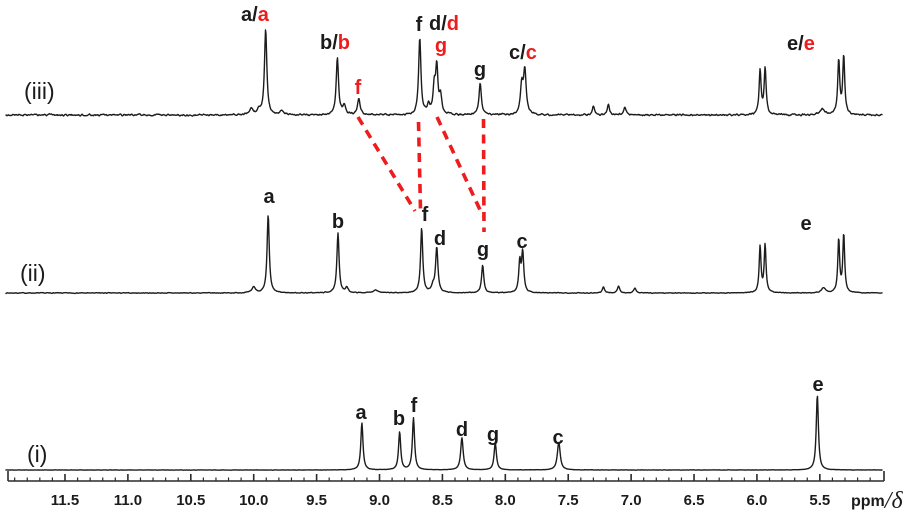 This screenshot has height=513, width=907. What do you see at coordinates (631, 500) in the screenshot?
I see `x-axis-tick-label-7-0: 7.0` at bounding box center [631, 500].